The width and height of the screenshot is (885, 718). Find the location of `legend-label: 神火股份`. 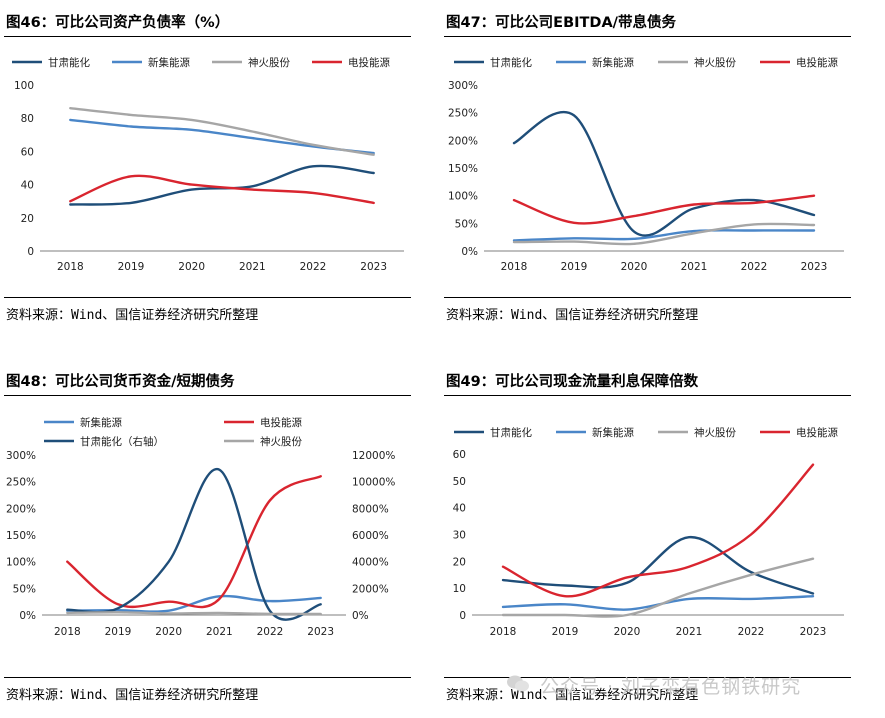

legend-label: 神火股份 is located at coordinates (715, 62).